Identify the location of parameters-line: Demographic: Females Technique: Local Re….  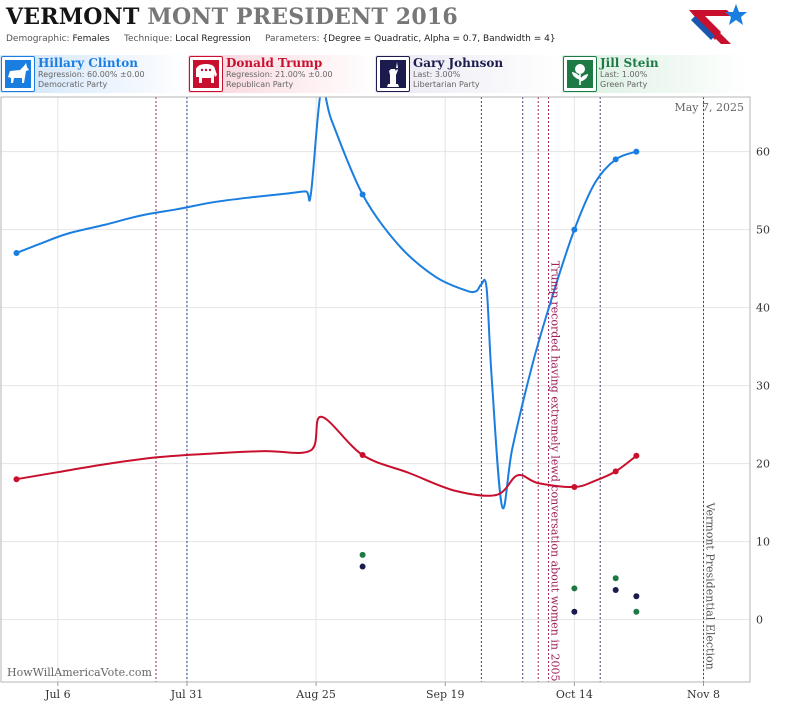
(281, 39).